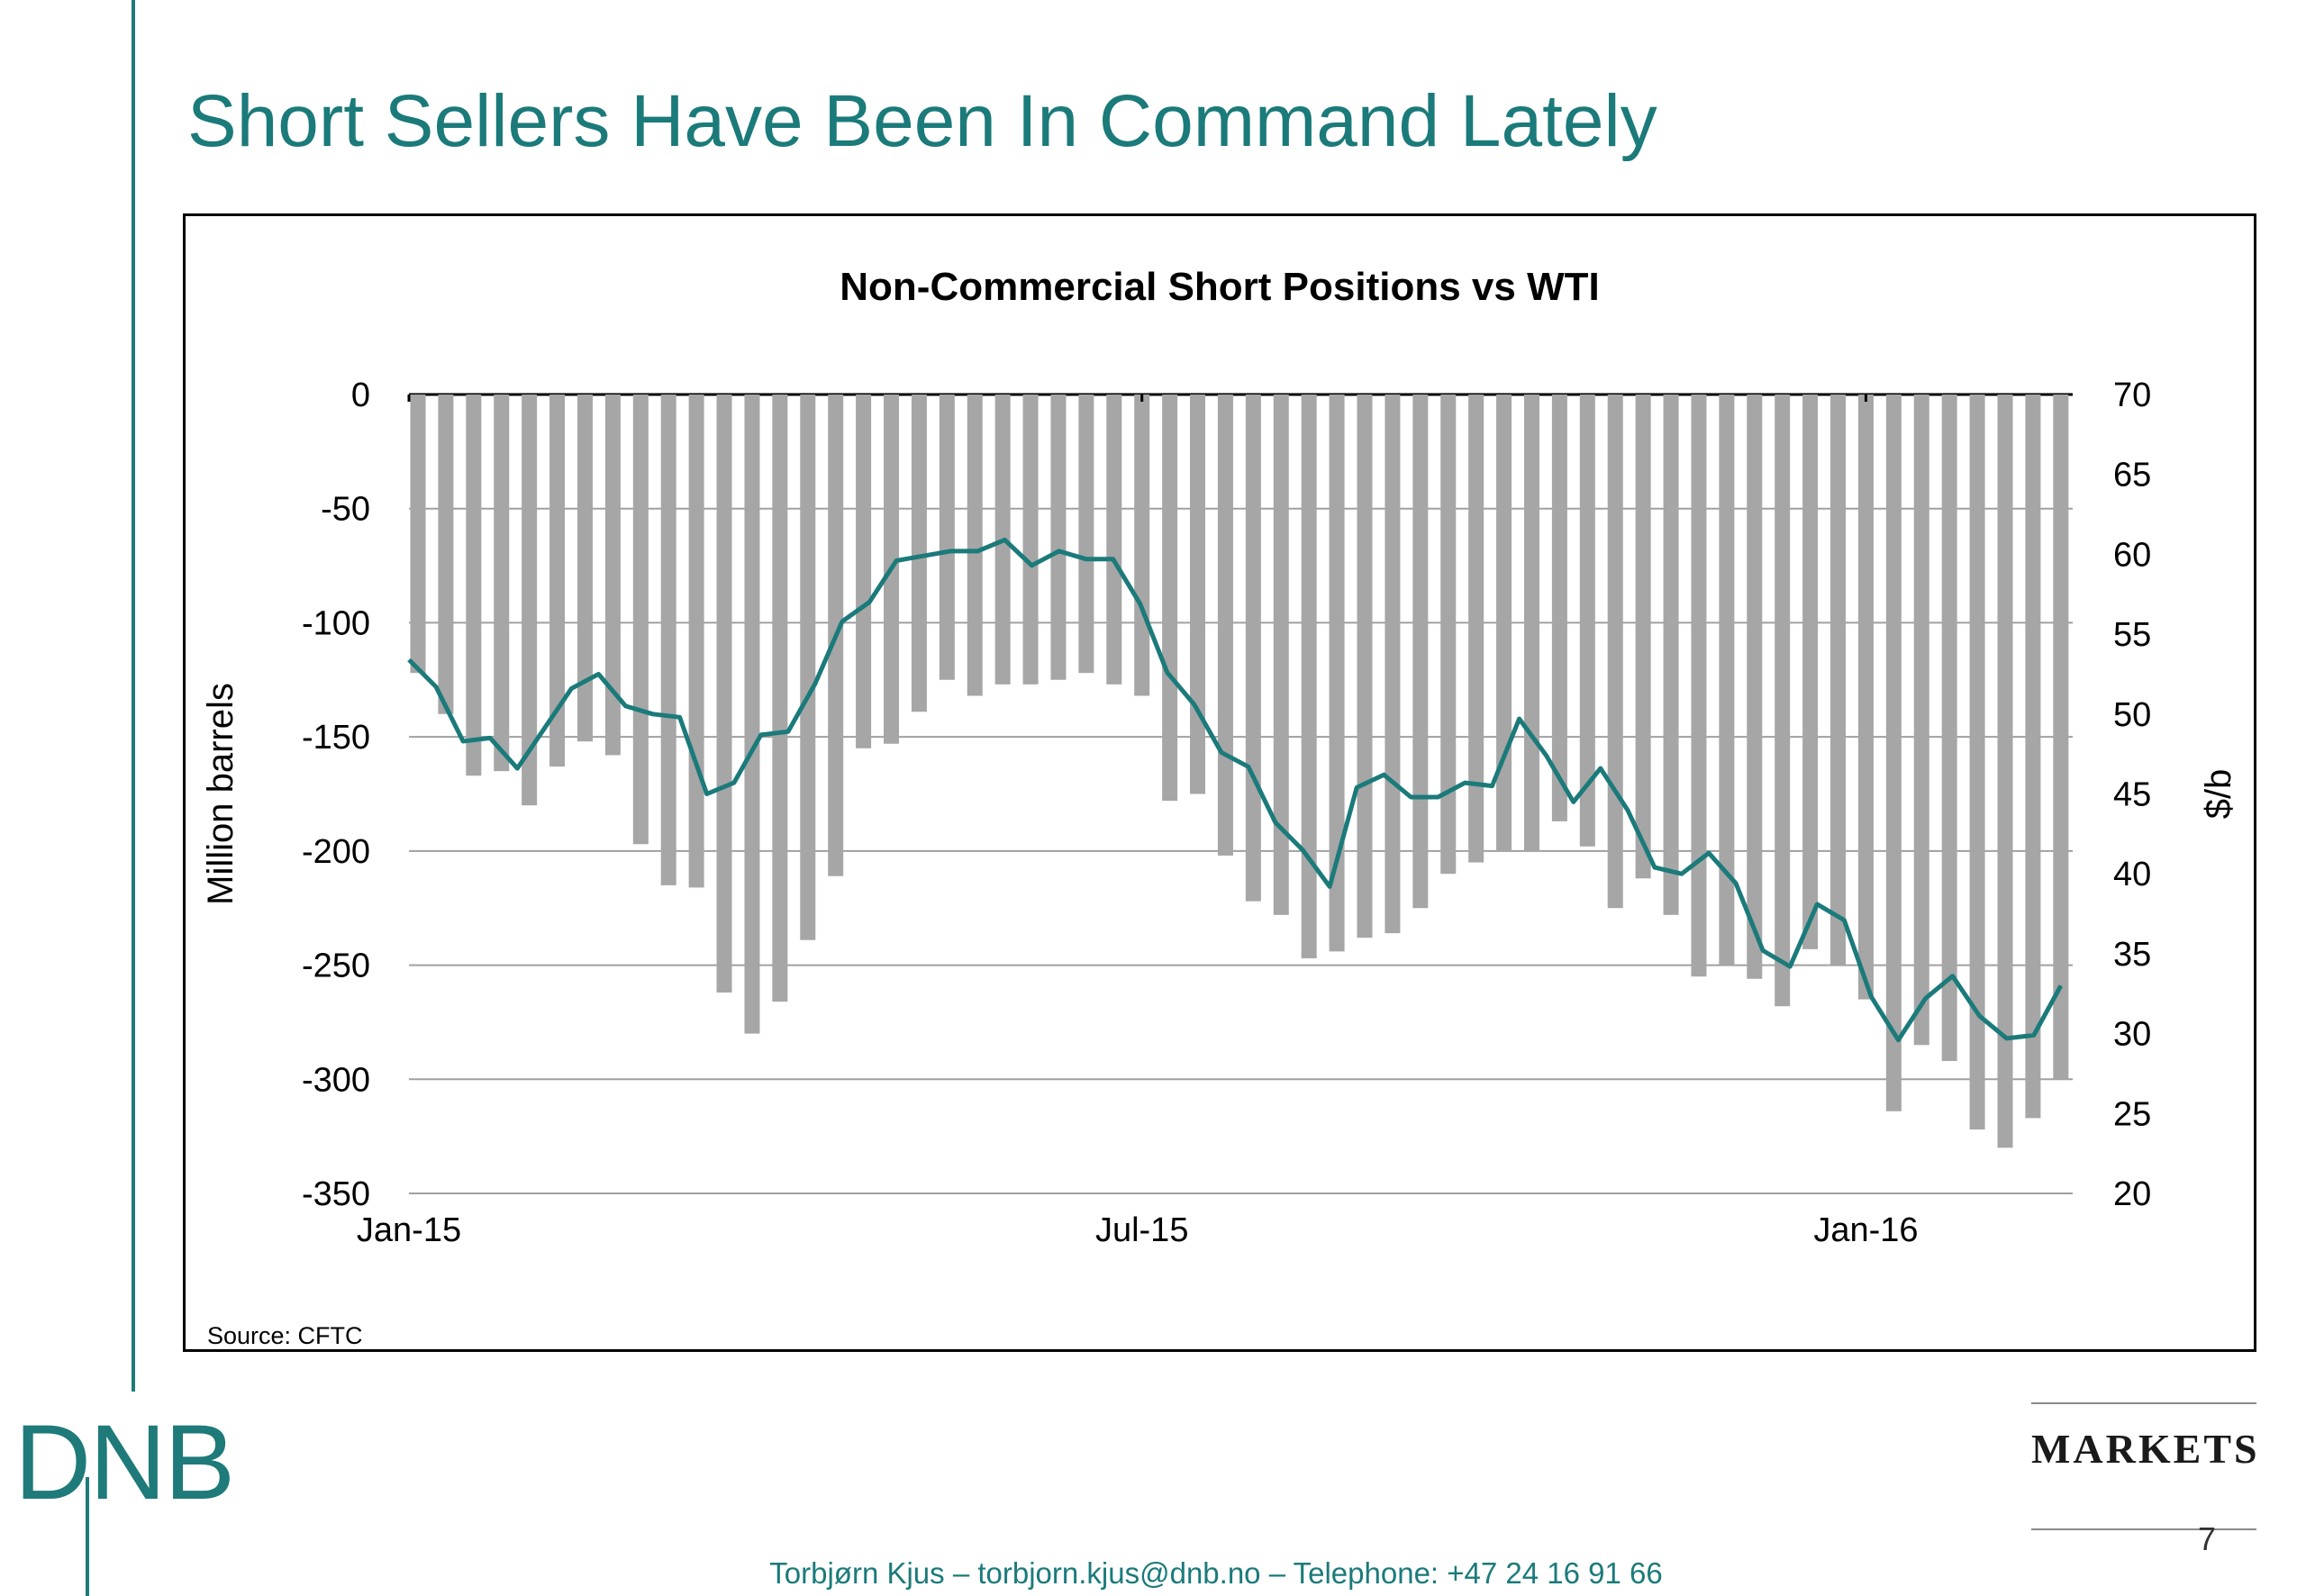 This screenshot has height=1596, width=2306. I want to click on x-tick-label: Jan-15, so click(409, 1230).